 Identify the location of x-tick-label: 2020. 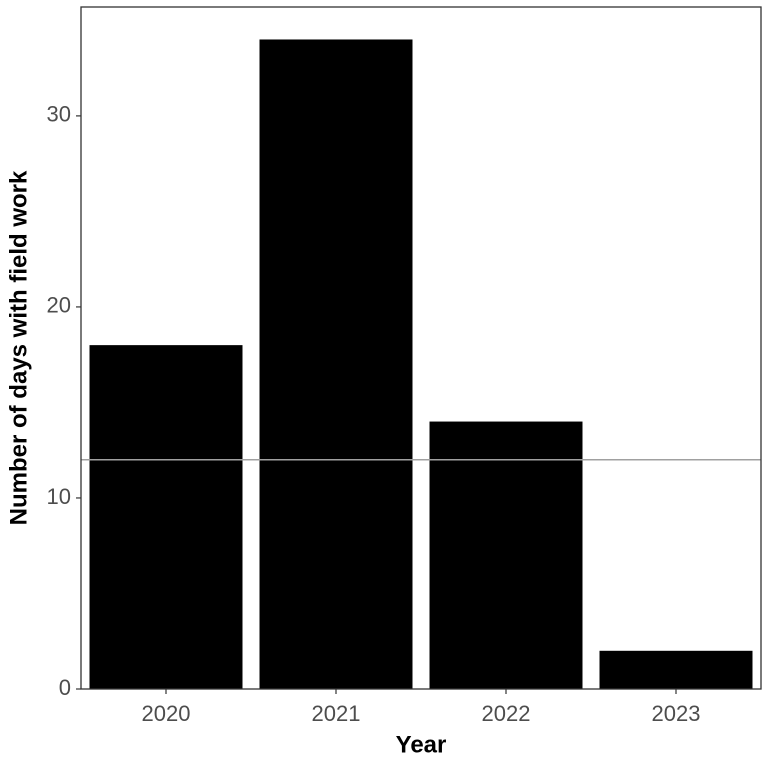
(166, 713).